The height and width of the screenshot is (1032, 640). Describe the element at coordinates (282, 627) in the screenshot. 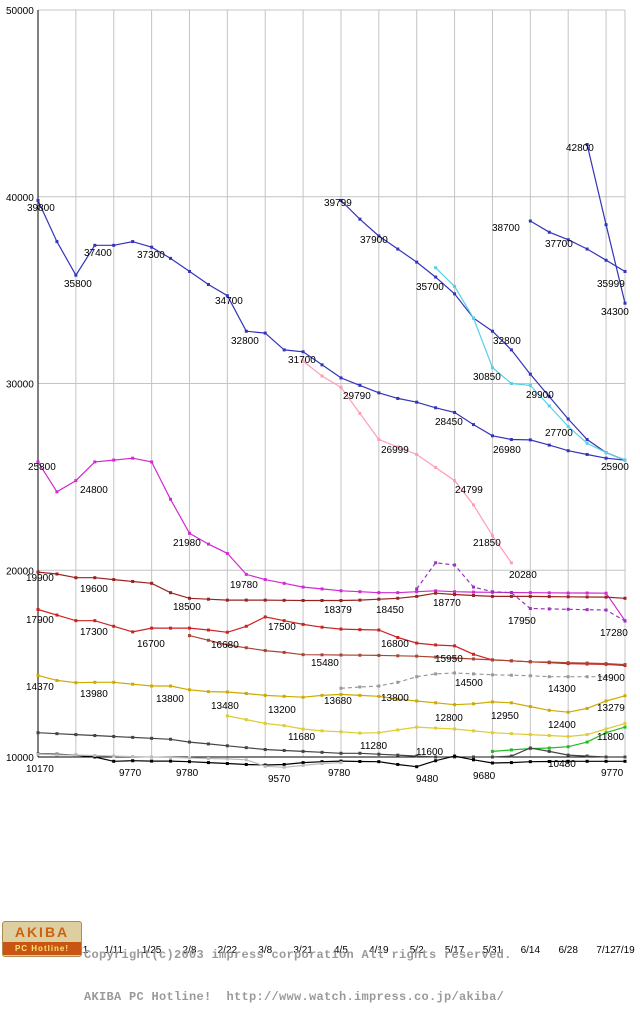

I see `point-label: 17500` at that location.